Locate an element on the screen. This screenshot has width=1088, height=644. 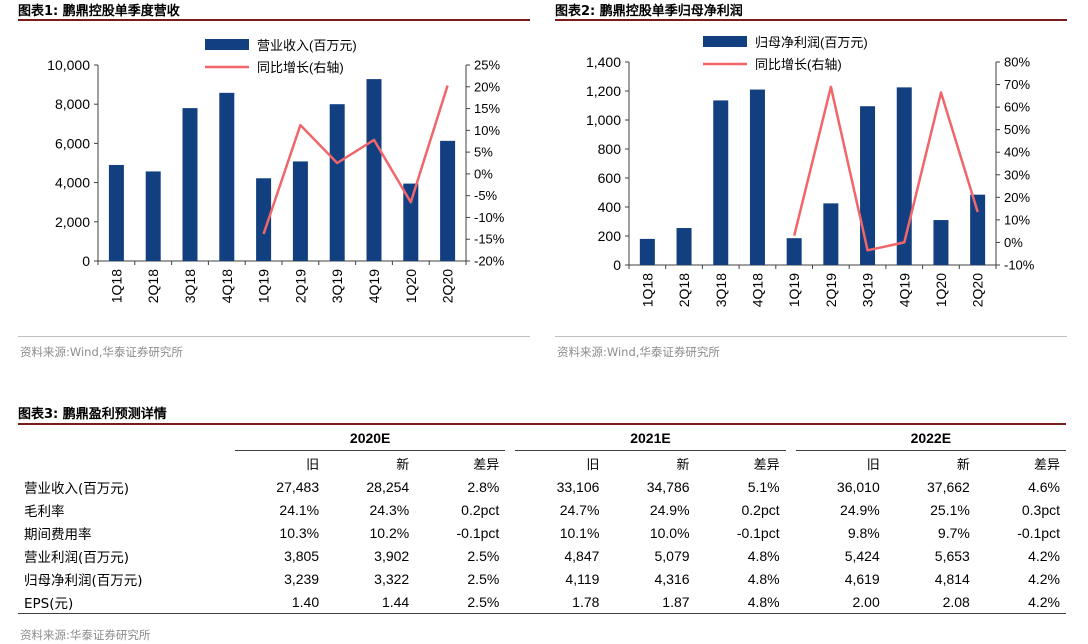
table-cell: 9.8% is located at coordinates (863, 532).